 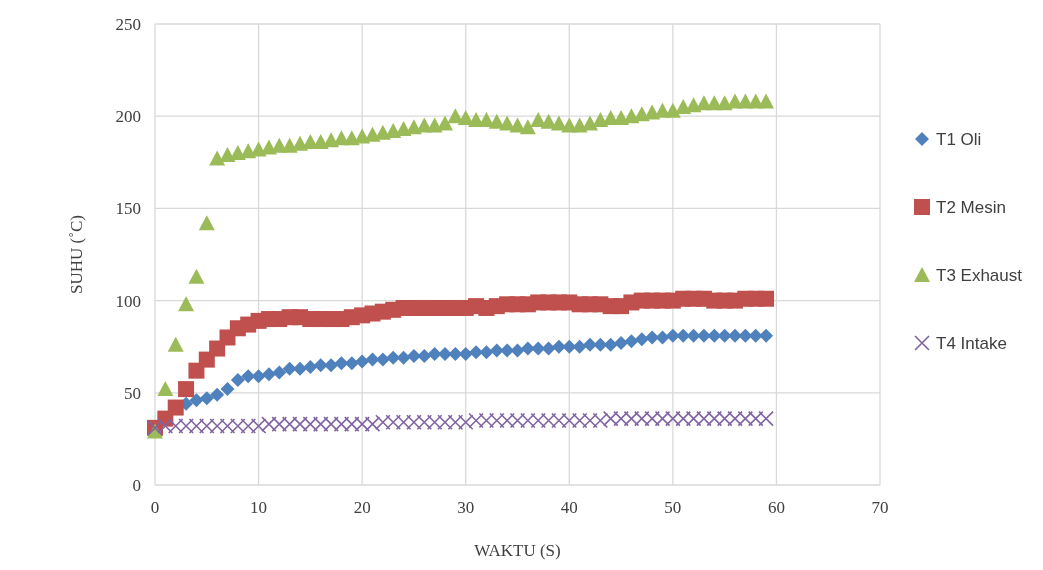 I want to click on x-tick-label: 40, so click(x=569, y=507).